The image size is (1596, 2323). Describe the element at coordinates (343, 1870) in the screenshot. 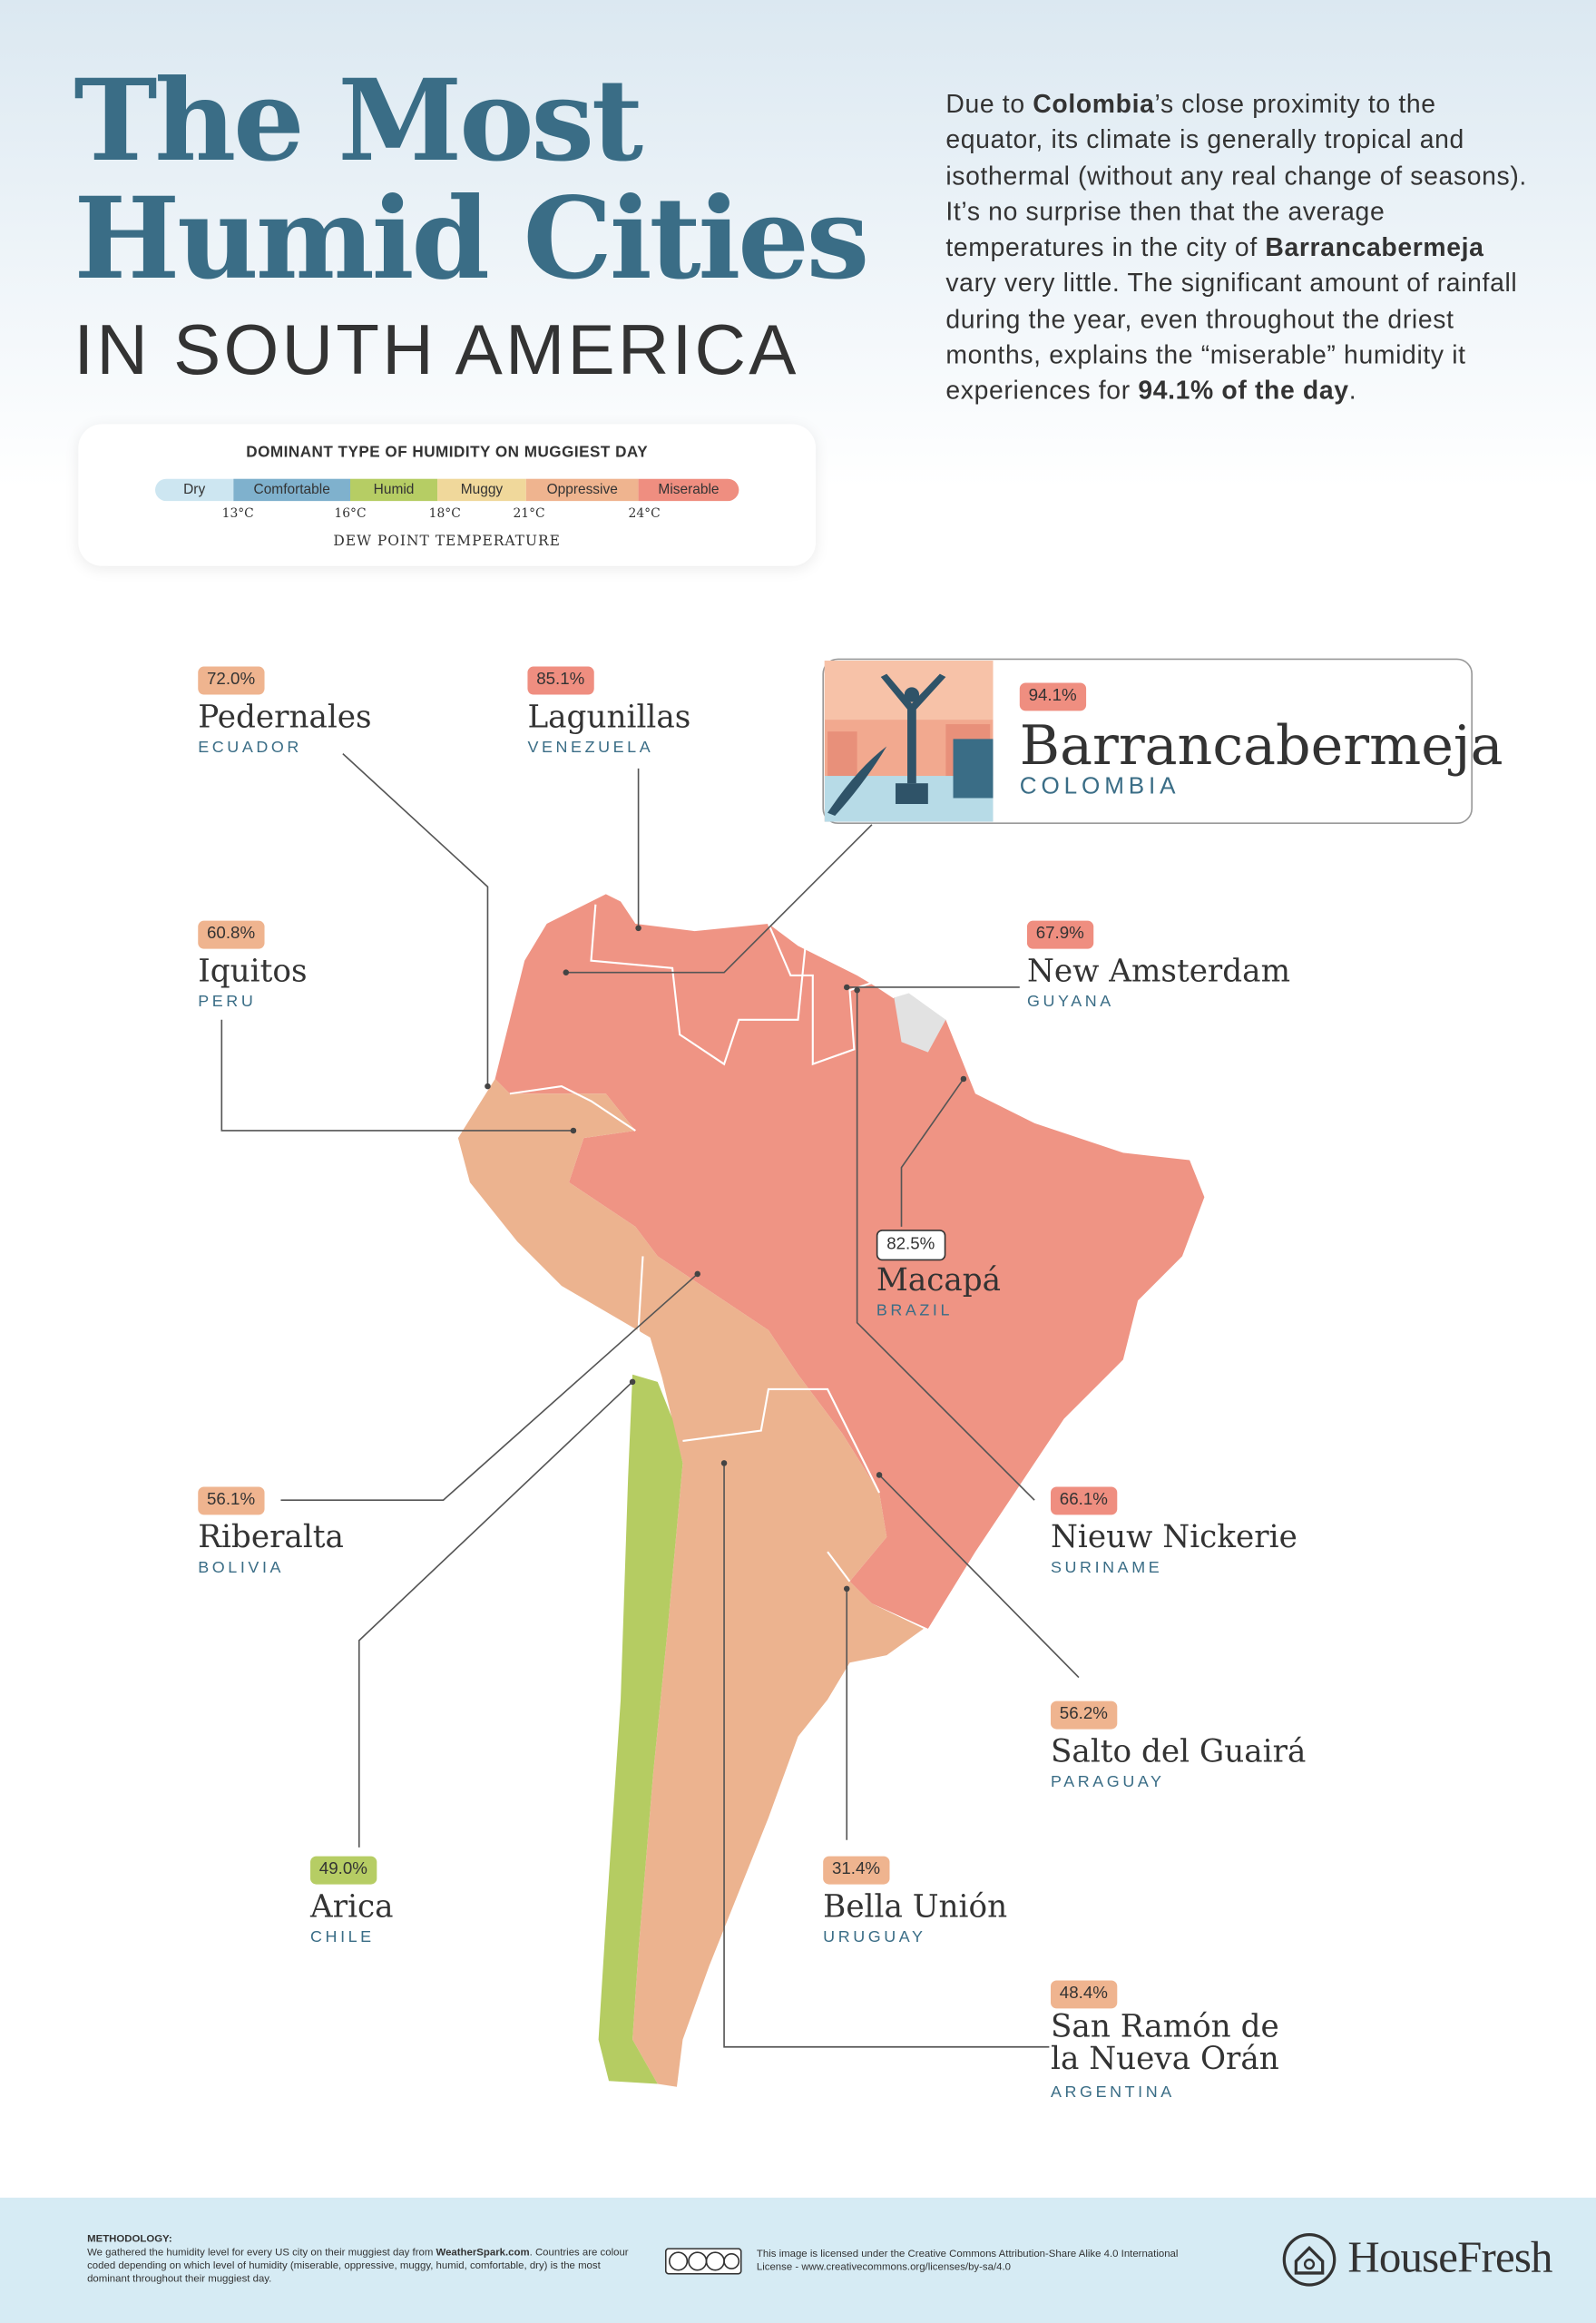

I see `percent-badge: 49.0%` at that location.